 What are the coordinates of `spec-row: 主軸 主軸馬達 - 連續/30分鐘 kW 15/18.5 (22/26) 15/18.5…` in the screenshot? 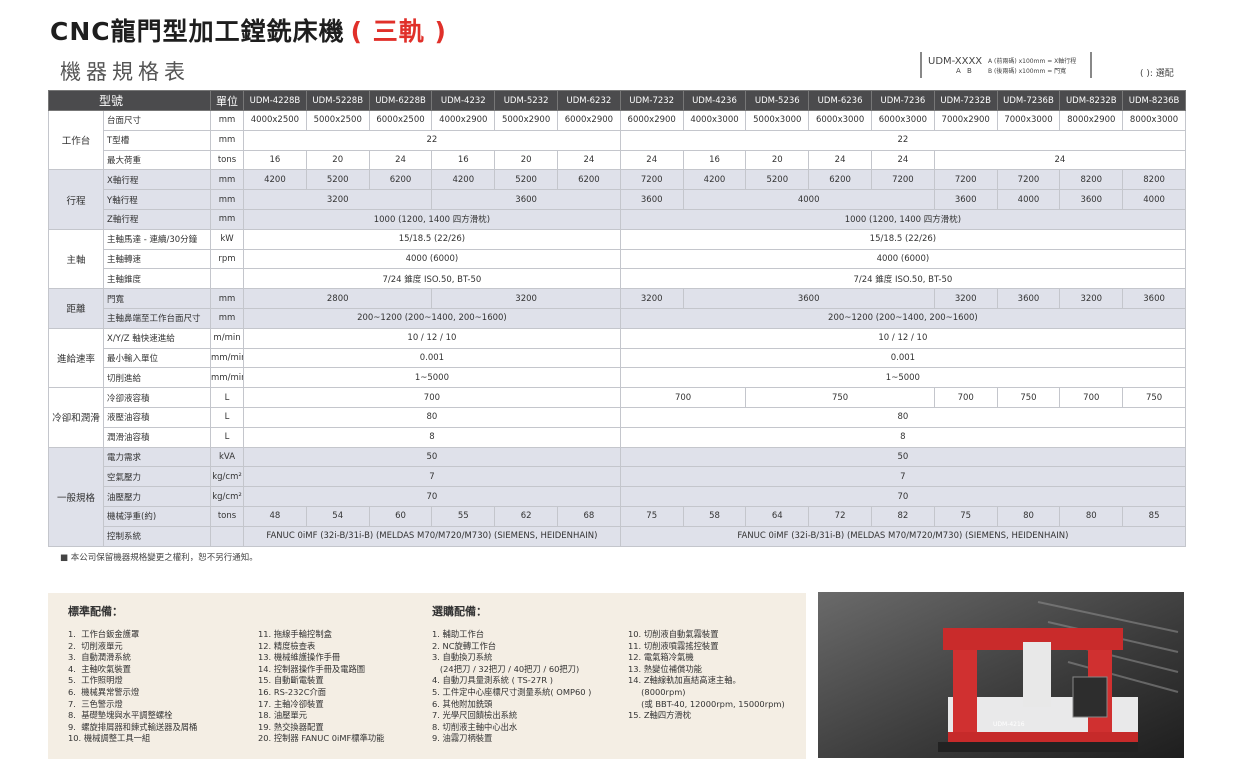 It's located at (617, 259).